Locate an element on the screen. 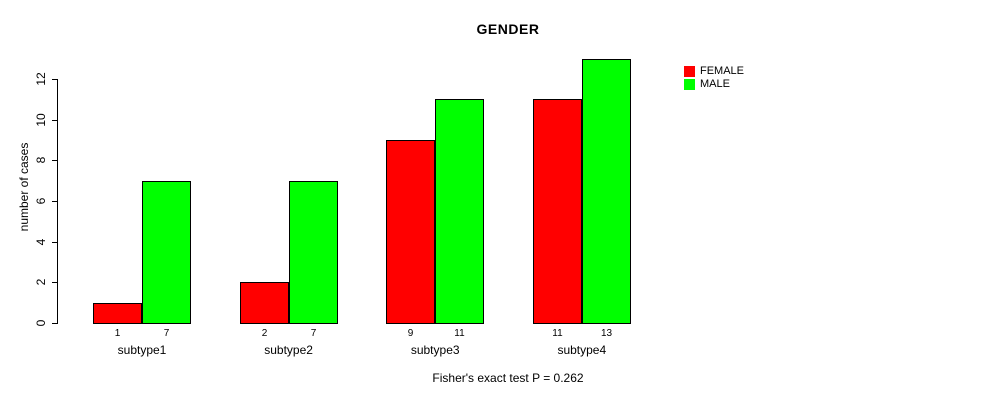 This screenshot has height=400, width=990. y-axis-tick-label: 8 is located at coordinates (41, 160).